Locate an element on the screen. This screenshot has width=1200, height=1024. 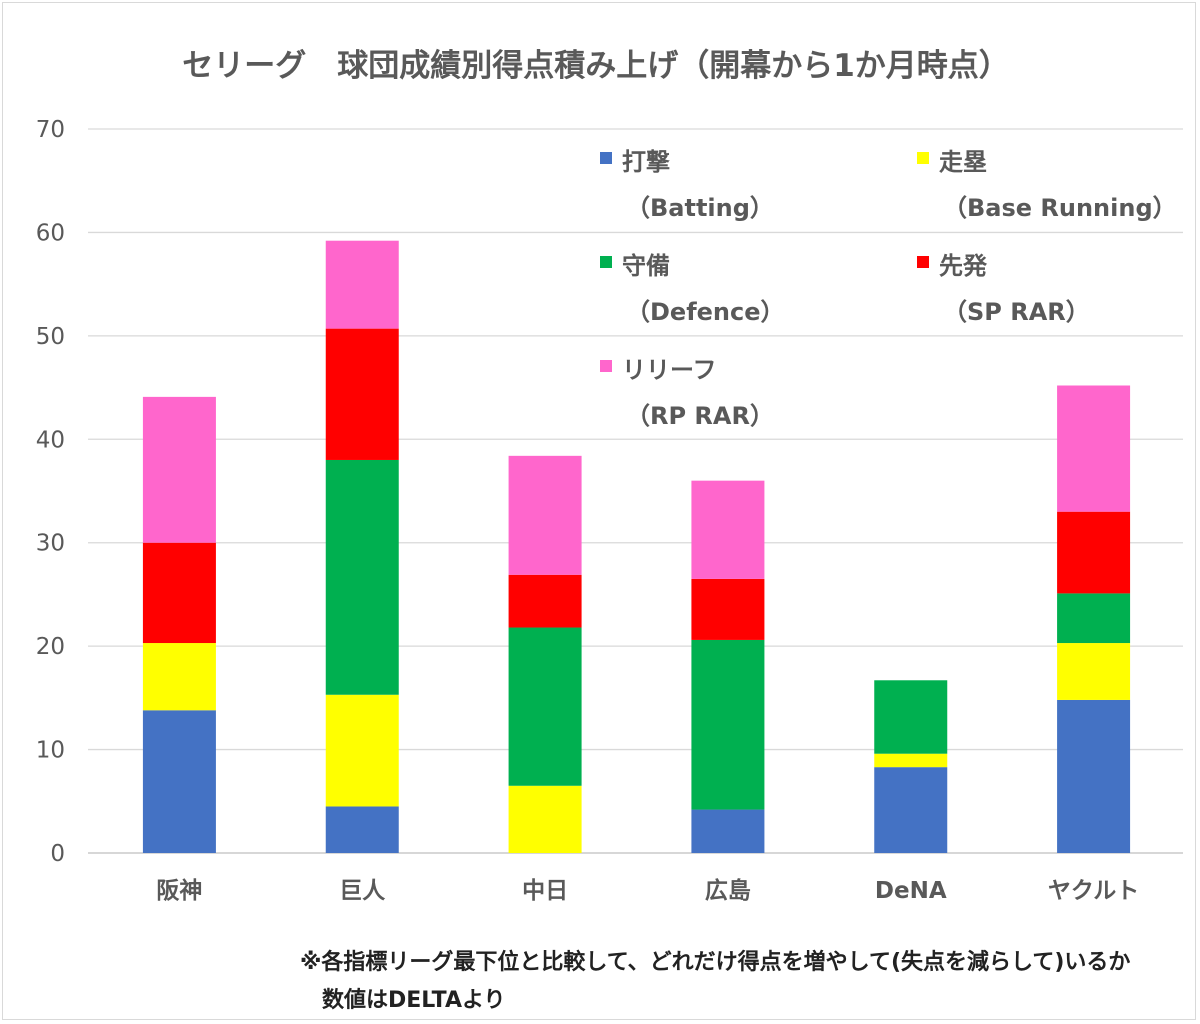
chart-title: セリーグ 球団成績別得点積み上げ（開幕から1か月時点） is located at coordinates (596, 66).